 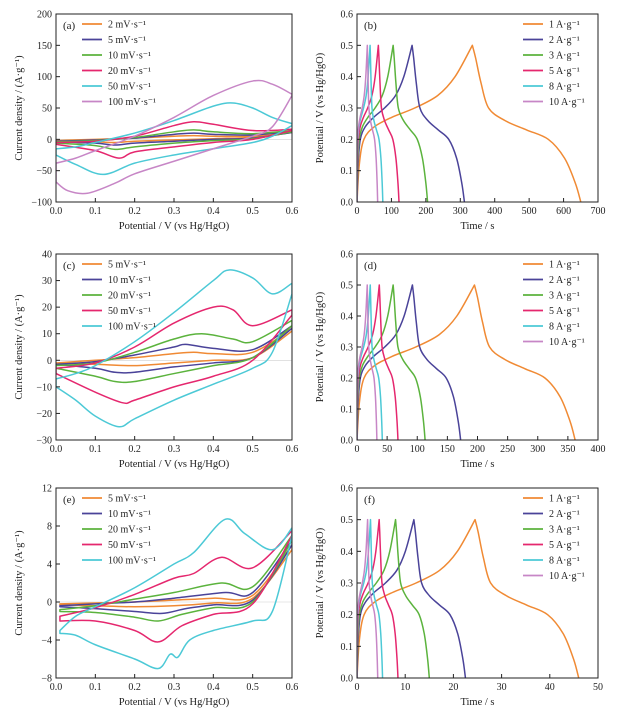 I want to click on y-tick-label: −100, so click(x=41, y=203).